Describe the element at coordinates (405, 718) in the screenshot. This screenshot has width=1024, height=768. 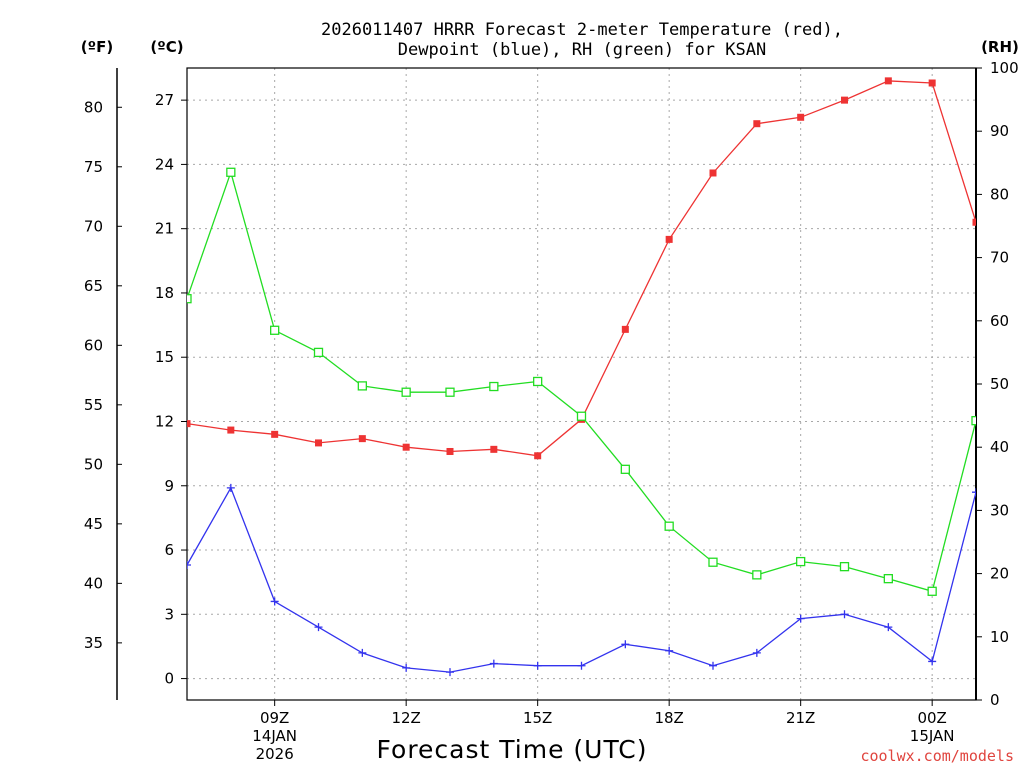
I see `x-tick-label: 12Z` at that location.